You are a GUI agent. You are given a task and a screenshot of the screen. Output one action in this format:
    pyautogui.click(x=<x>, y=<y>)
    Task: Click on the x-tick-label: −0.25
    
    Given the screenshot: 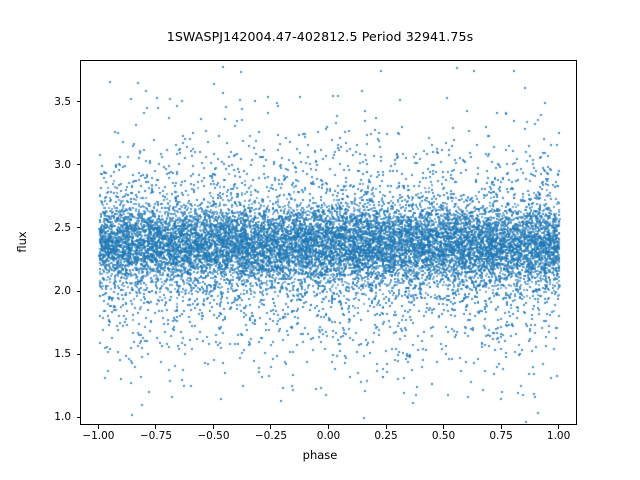 What is the action you would take?
    pyautogui.click(x=271, y=436)
    